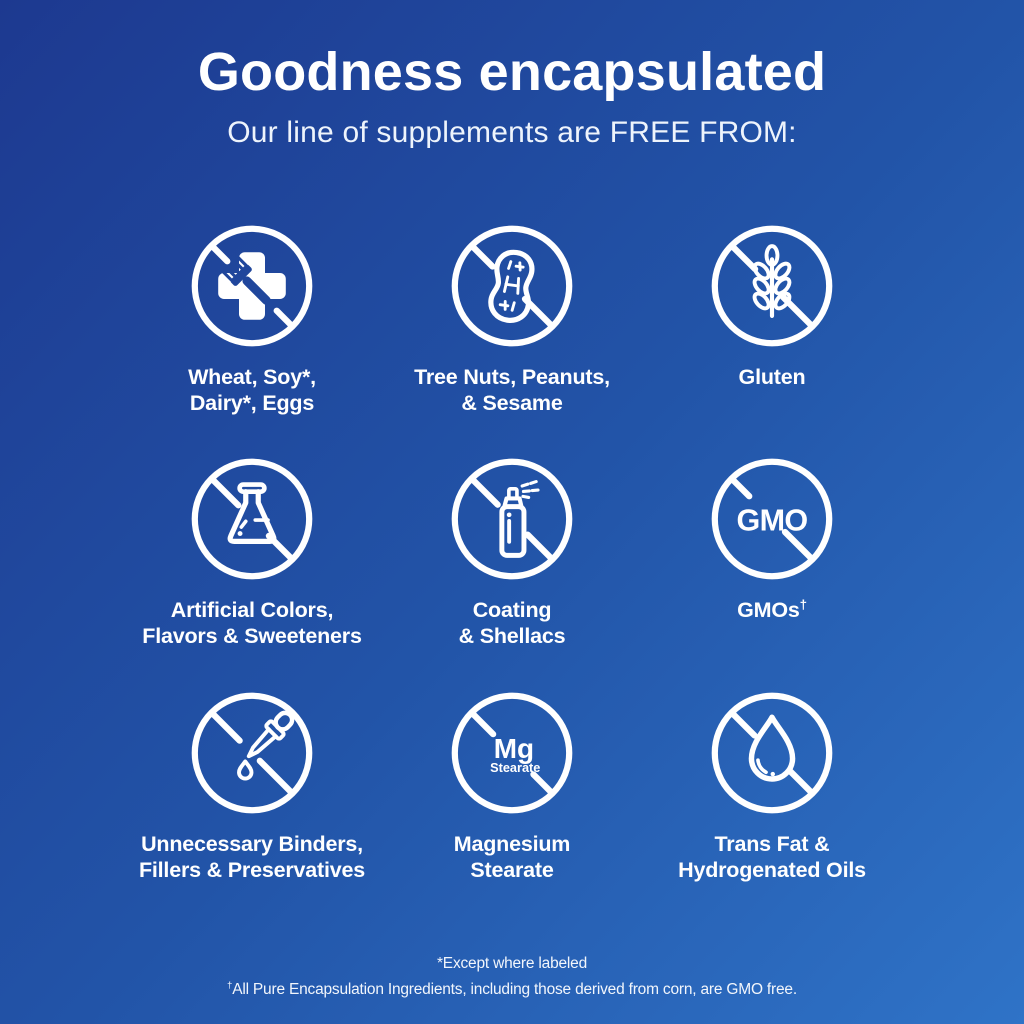  What do you see at coordinates (772, 376) in the screenshot?
I see `item-label: Gluten` at bounding box center [772, 376].